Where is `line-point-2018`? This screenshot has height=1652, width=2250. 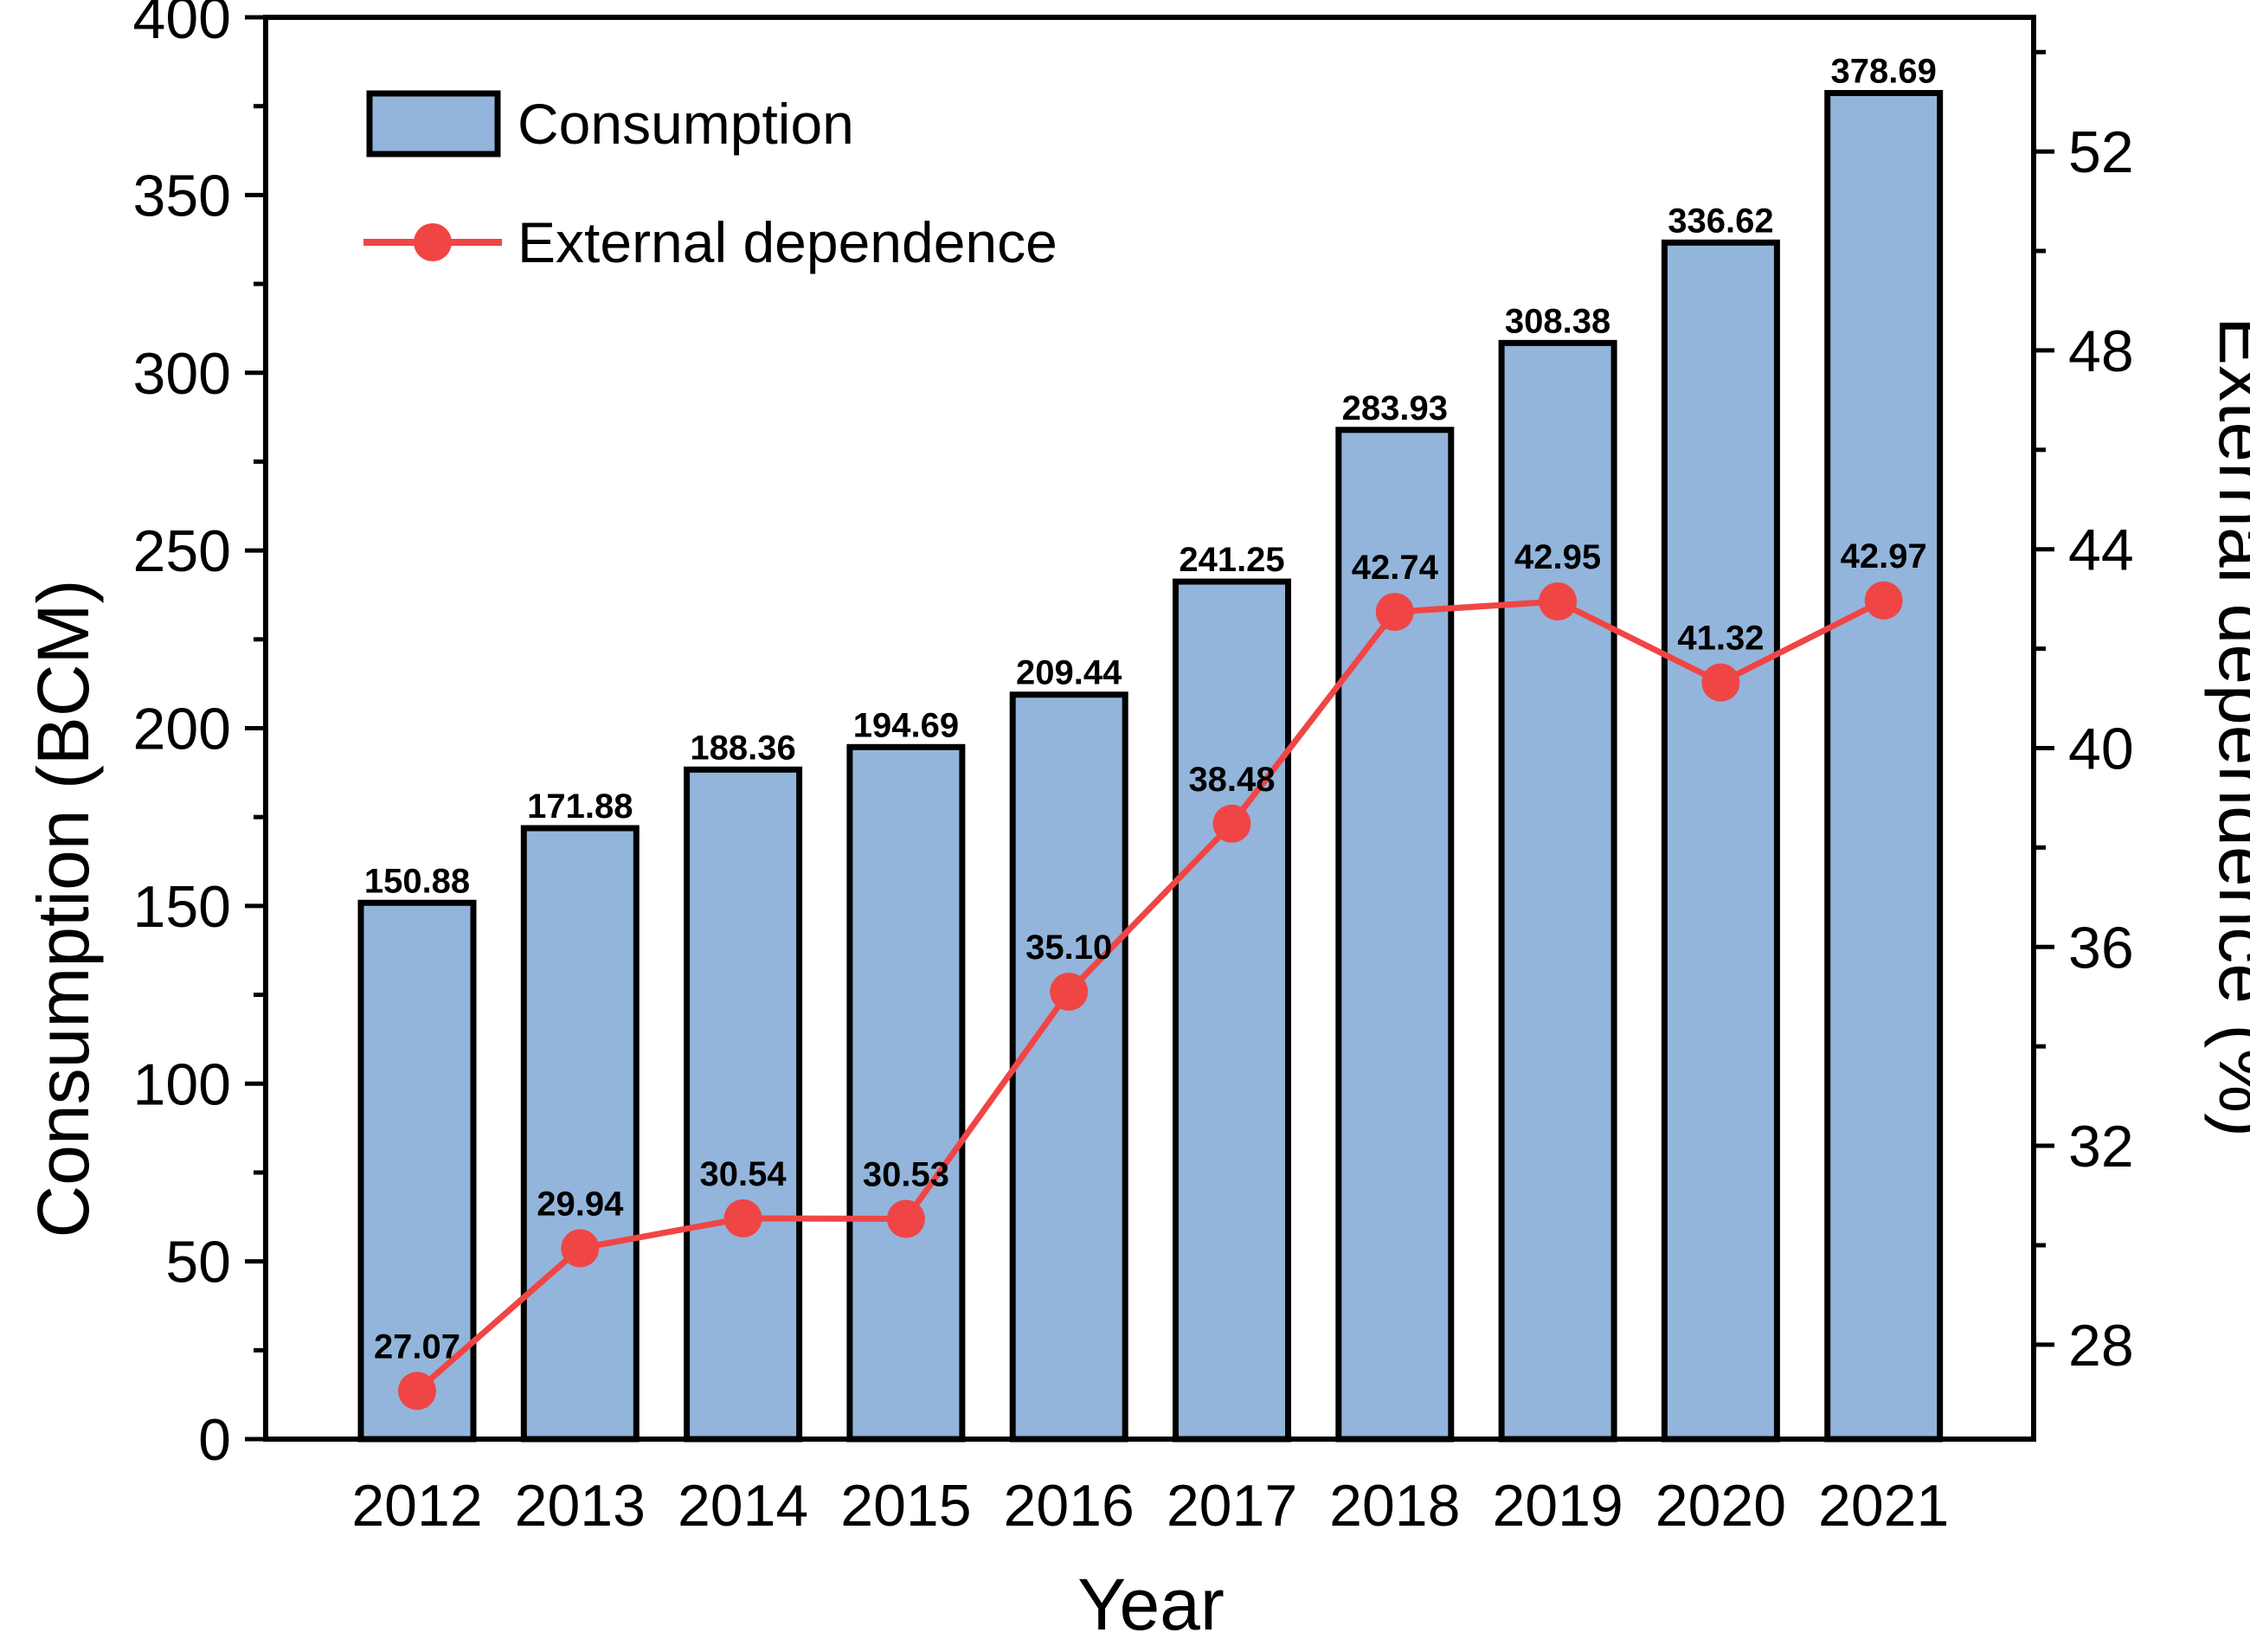 line-point-2018 is located at coordinates (1394, 612).